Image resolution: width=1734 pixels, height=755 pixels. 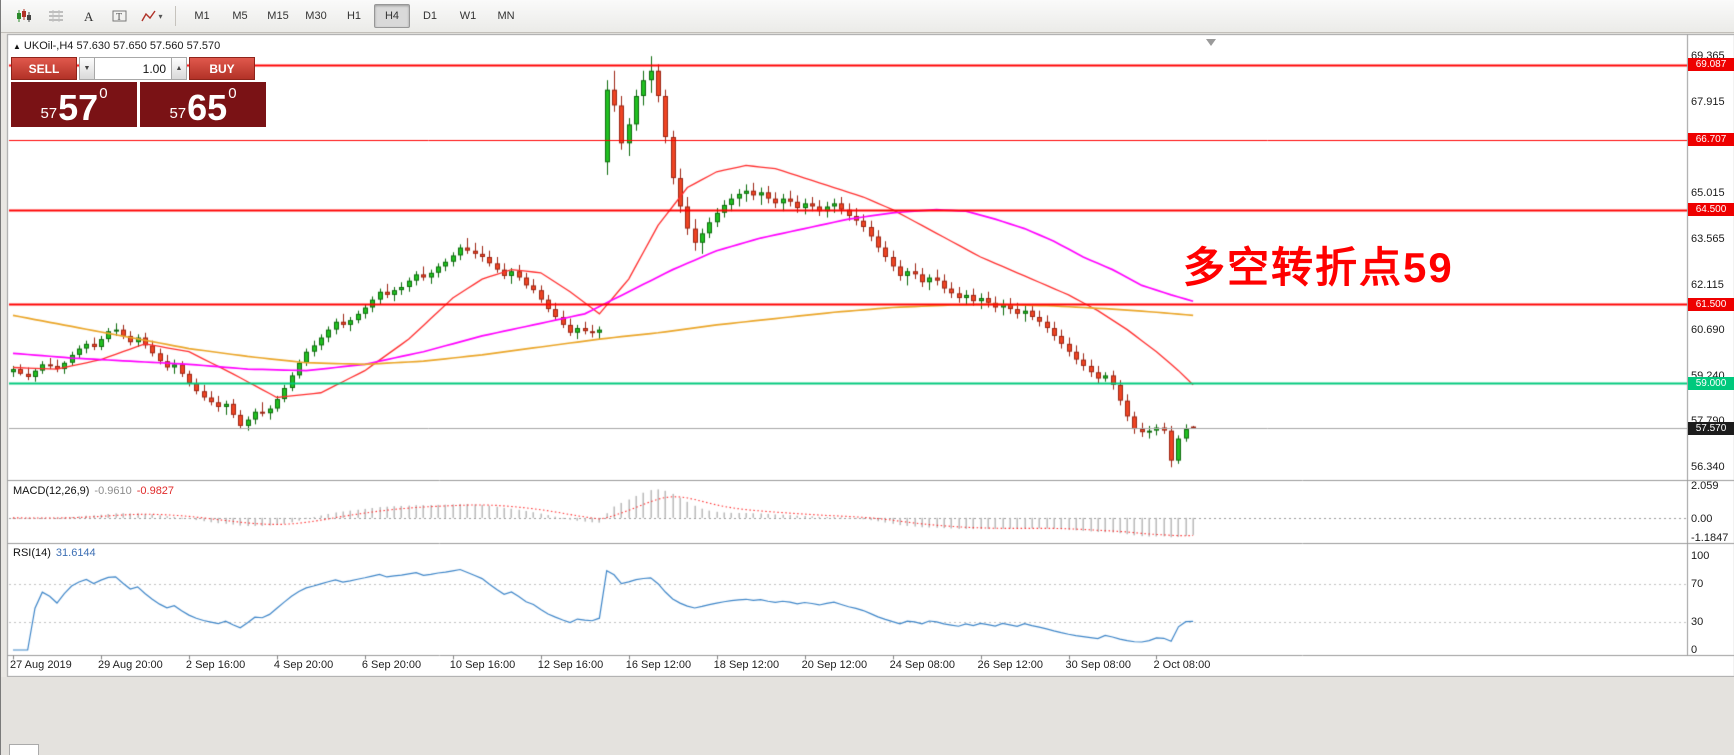 What do you see at coordinates (1708, 467) in the screenshot?
I see `price-axis-tick: 56.340` at bounding box center [1708, 467].